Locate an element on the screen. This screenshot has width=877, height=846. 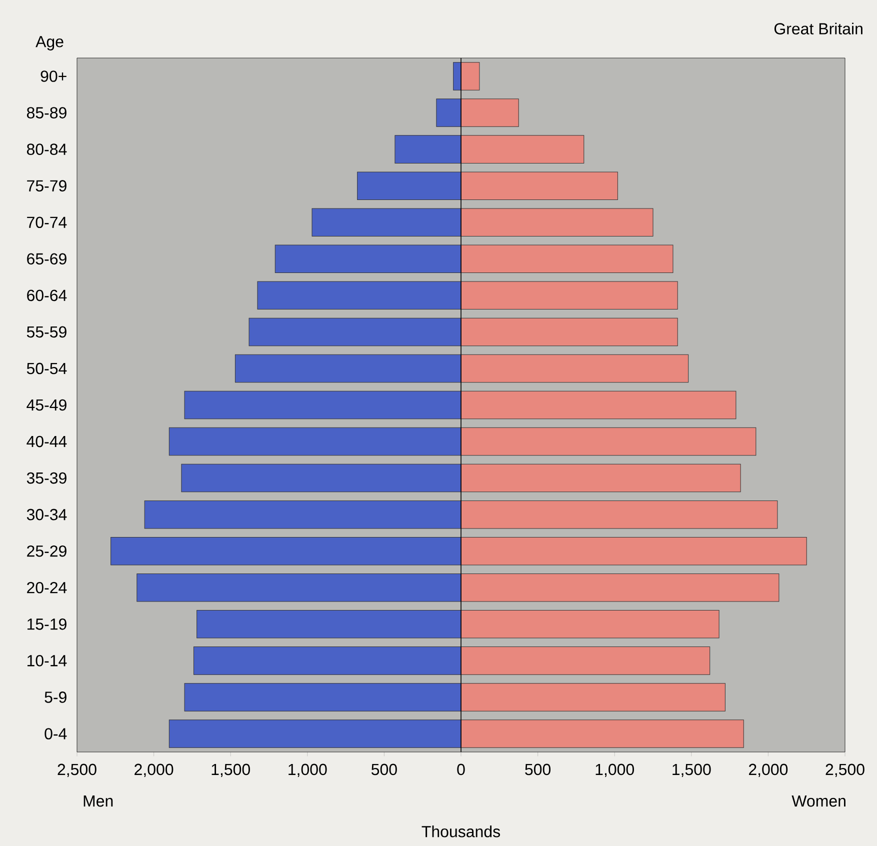
y-tick-label: 85-89 is located at coordinates (46, 112).